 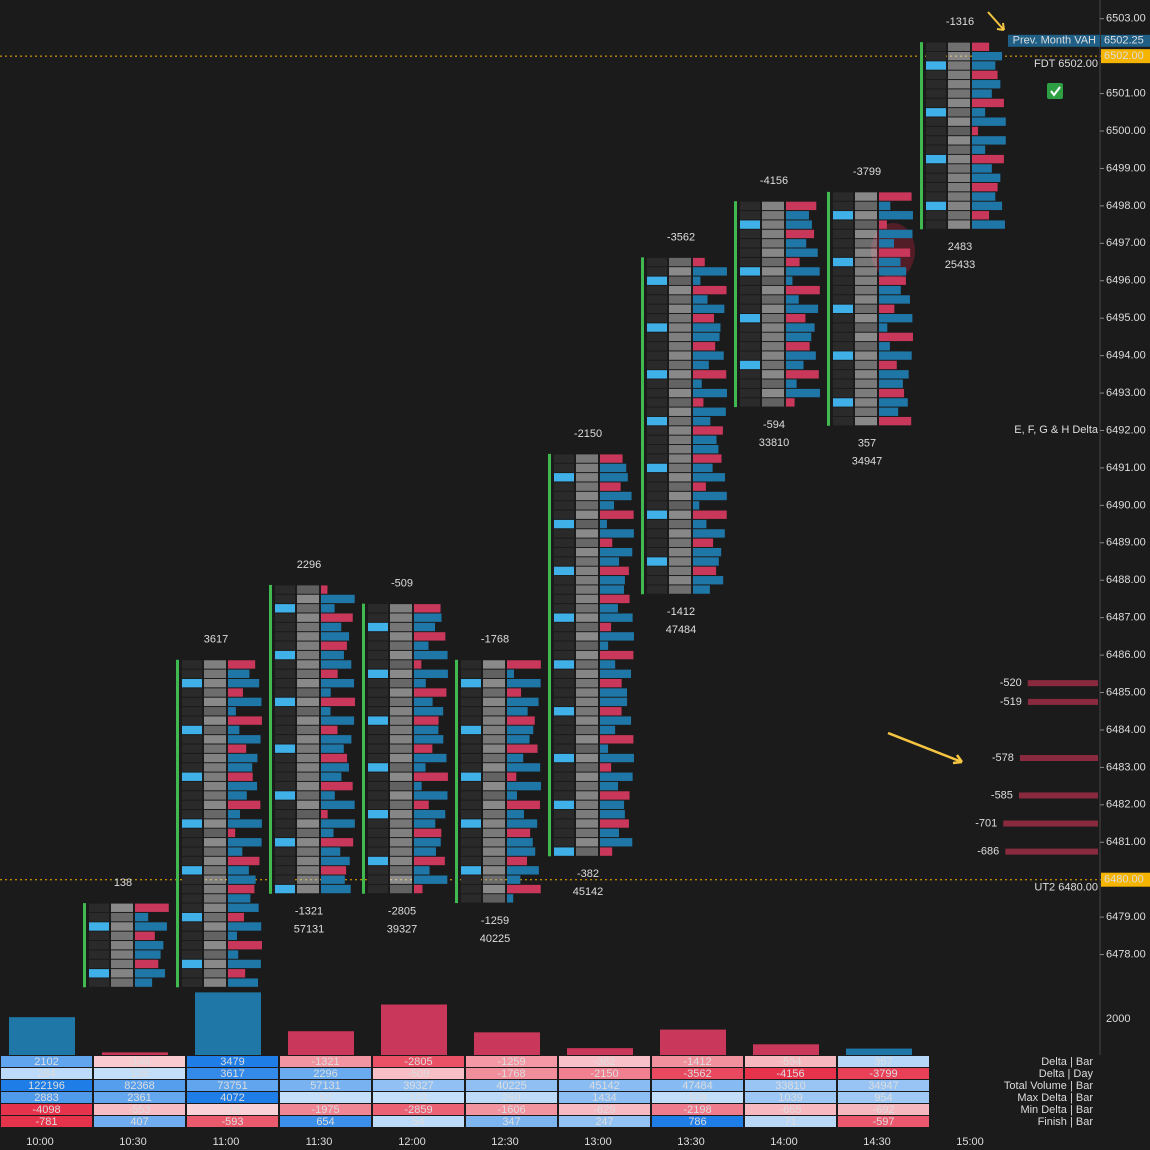 I want to click on price-label: 6479.00, so click(x=1126, y=917).